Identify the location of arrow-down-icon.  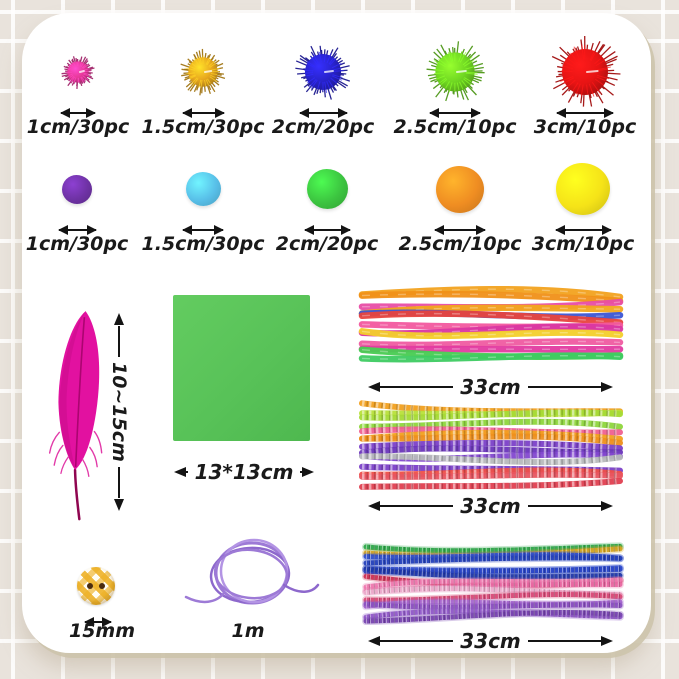
(119, 505).